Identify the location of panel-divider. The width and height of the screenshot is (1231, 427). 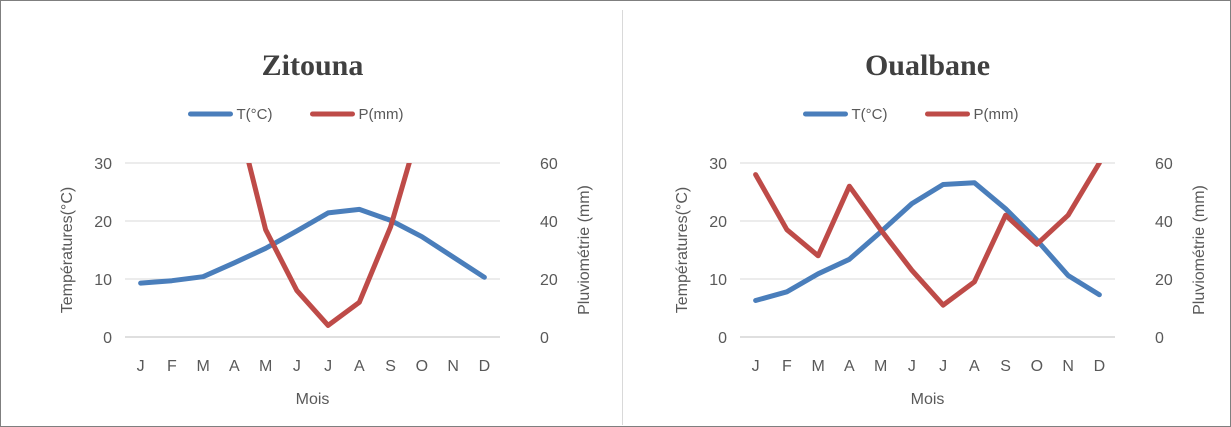
(622, 217).